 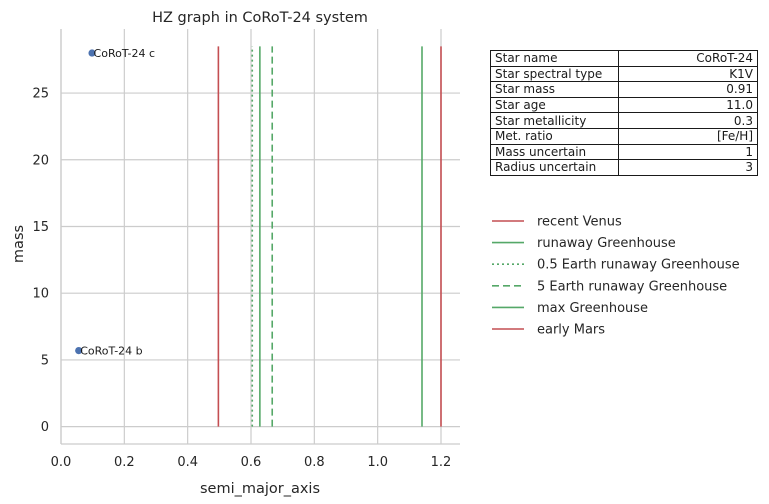 I want to click on table-value: CoRoT-24, so click(x=688, y=58).